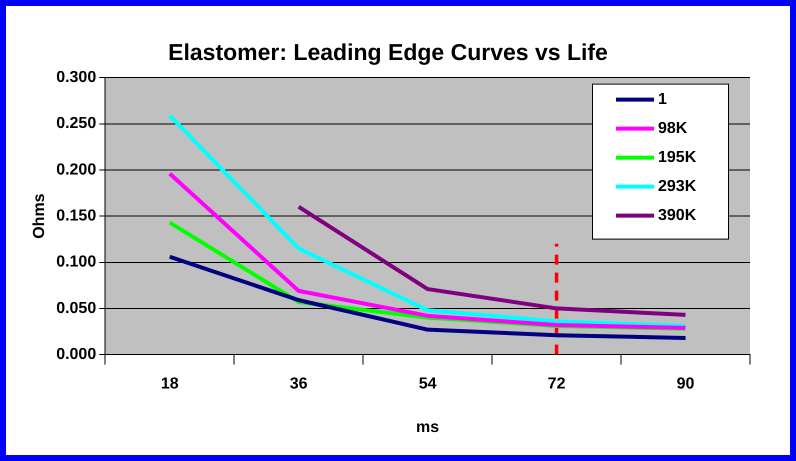 This screenshot has width=796, height=461. What do you see at coordinates (39, 216) in the screenshot?
I see `y-axis-title: Ohms` at bounding box center [39, 216].